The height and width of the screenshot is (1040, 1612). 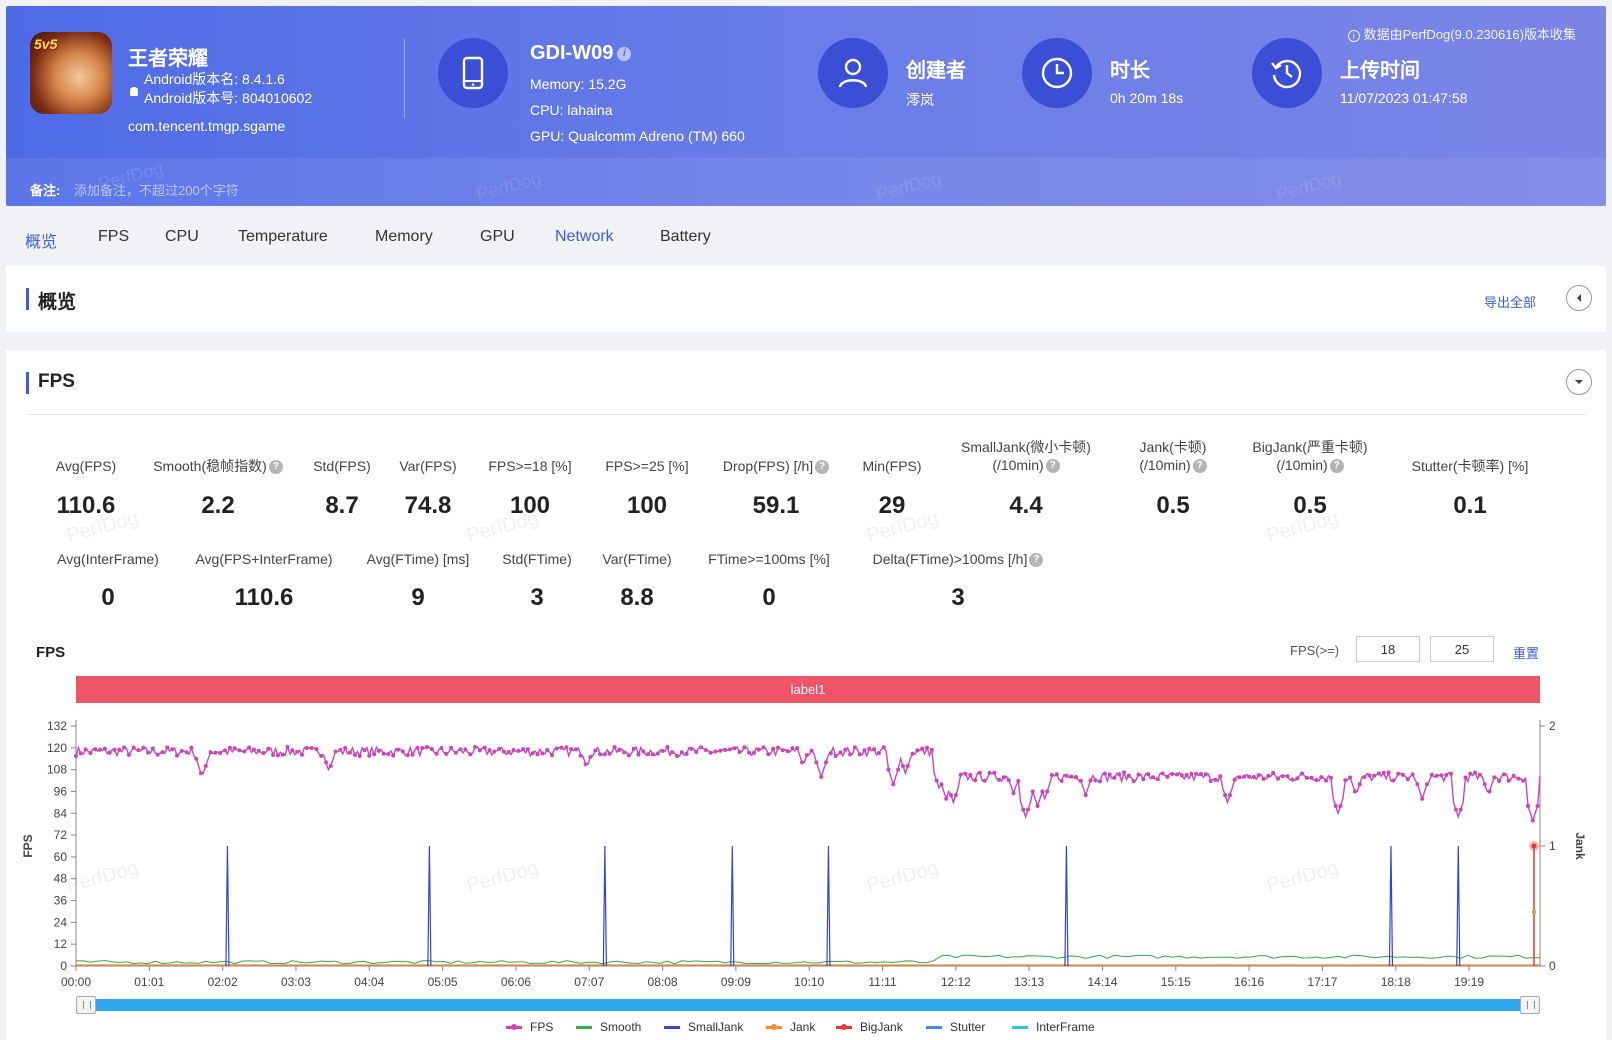 I want to click on legend-swatch-dot, so click(x=514, y=1027).